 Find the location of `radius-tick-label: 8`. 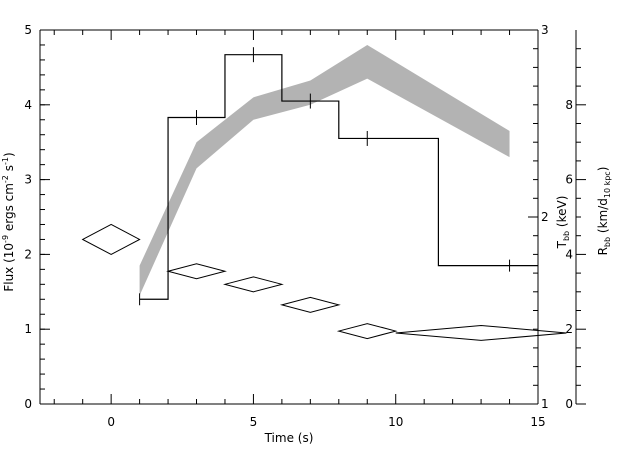

radius-tick-label: 8 is located at coordinates (569, 105).